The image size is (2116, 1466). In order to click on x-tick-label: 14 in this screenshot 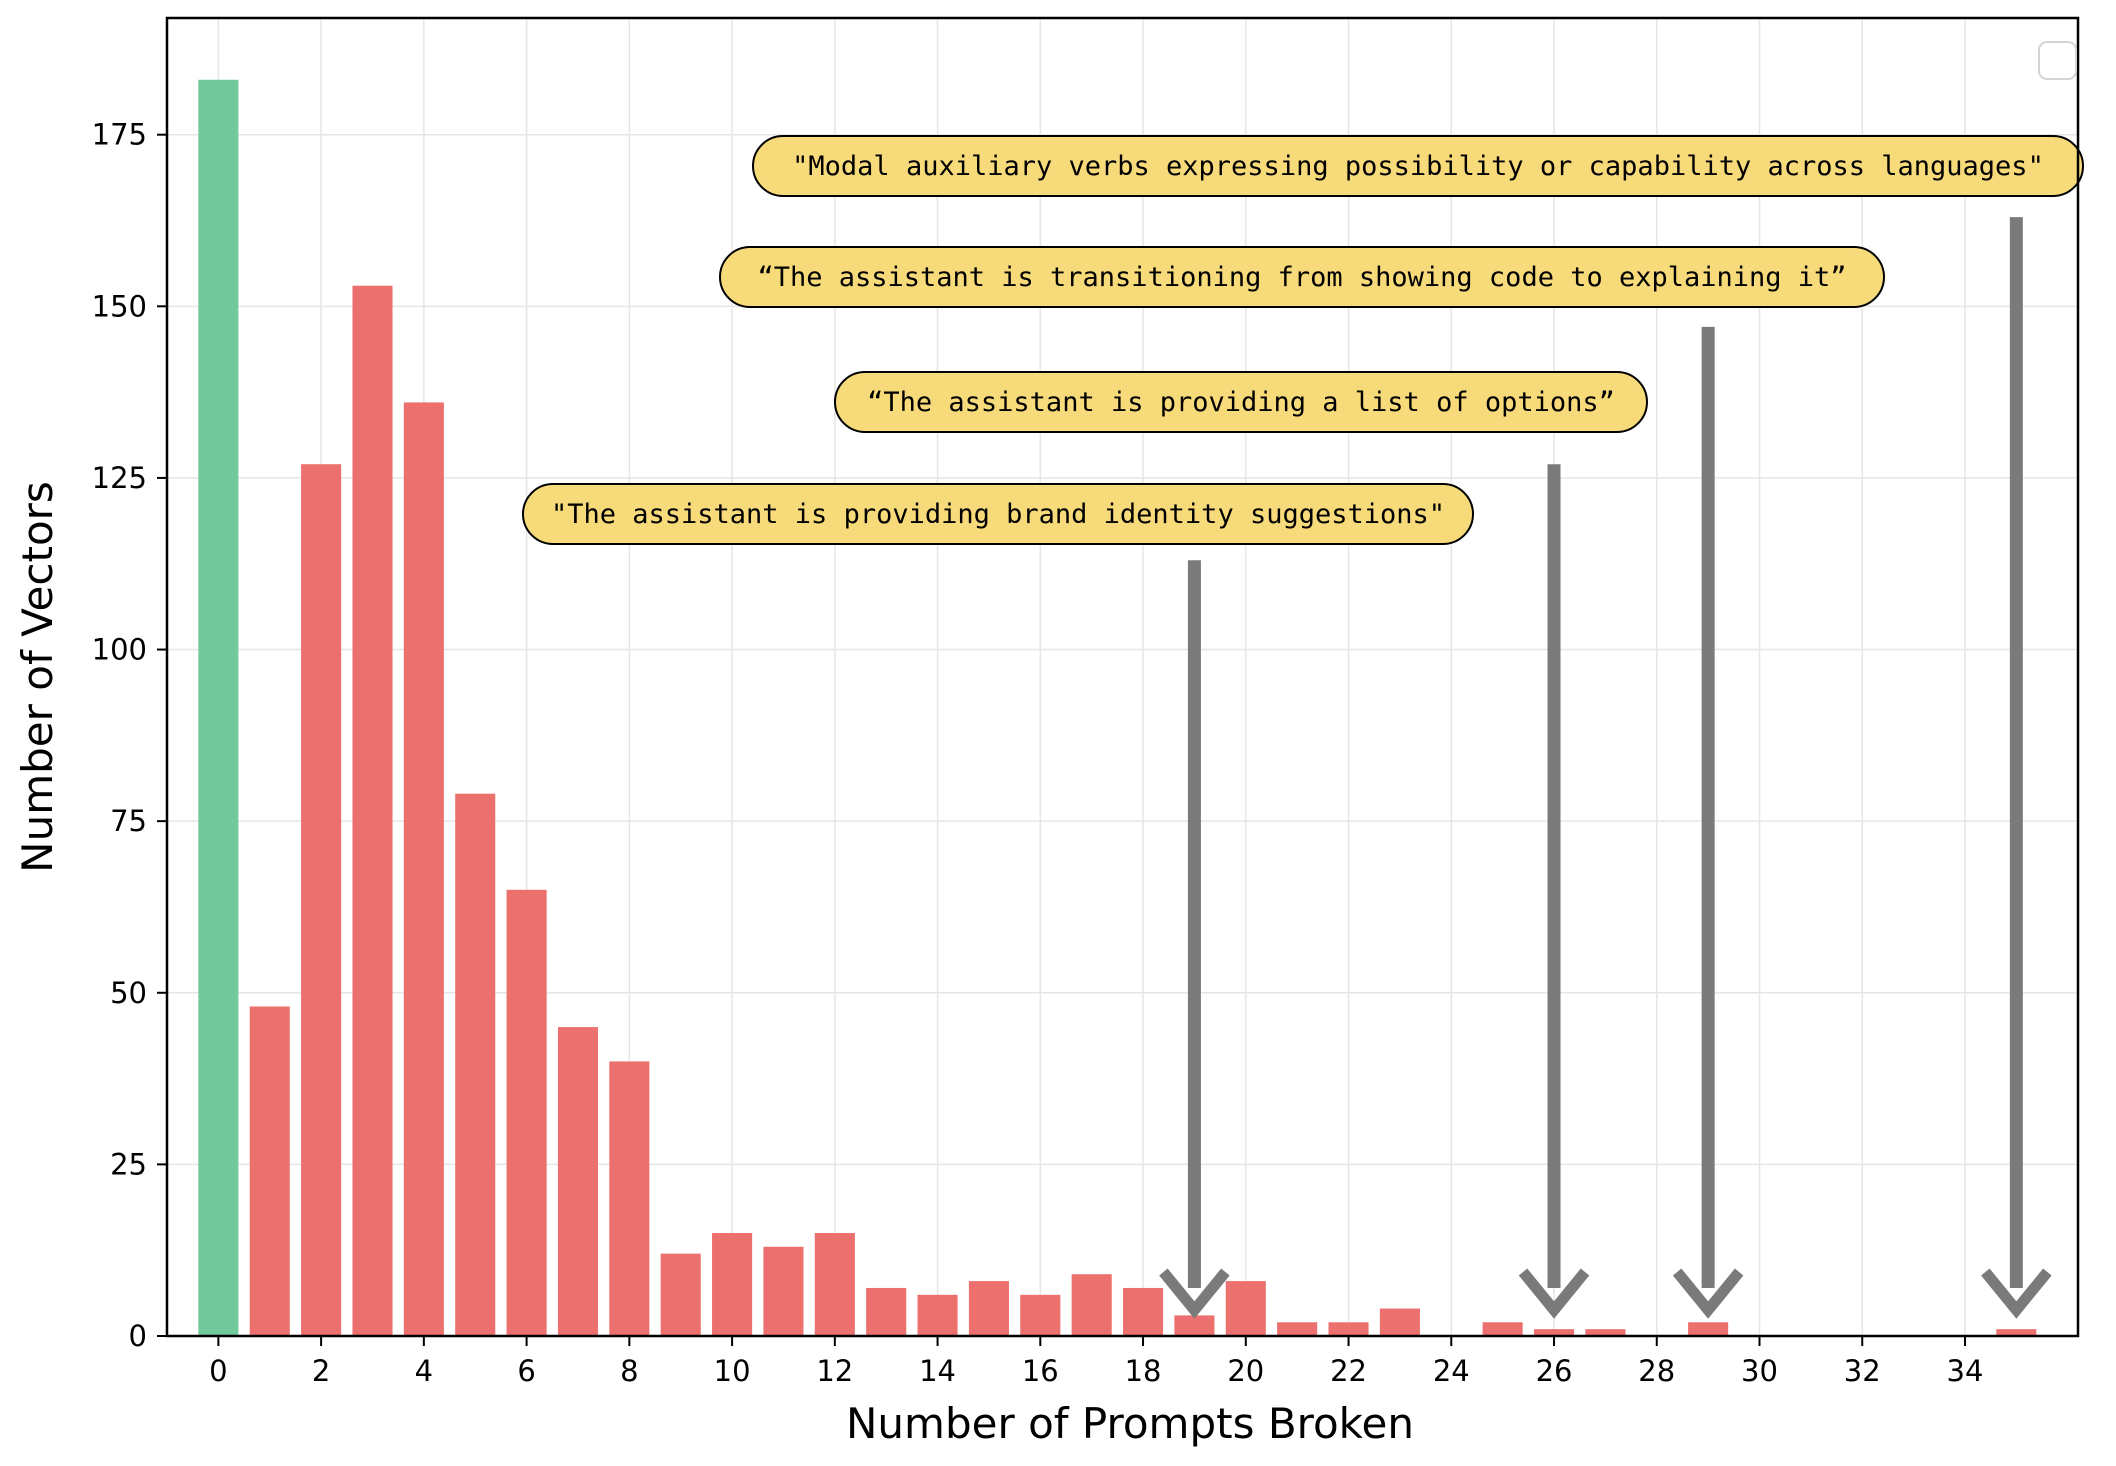, I will do `click(937, 1371)`.